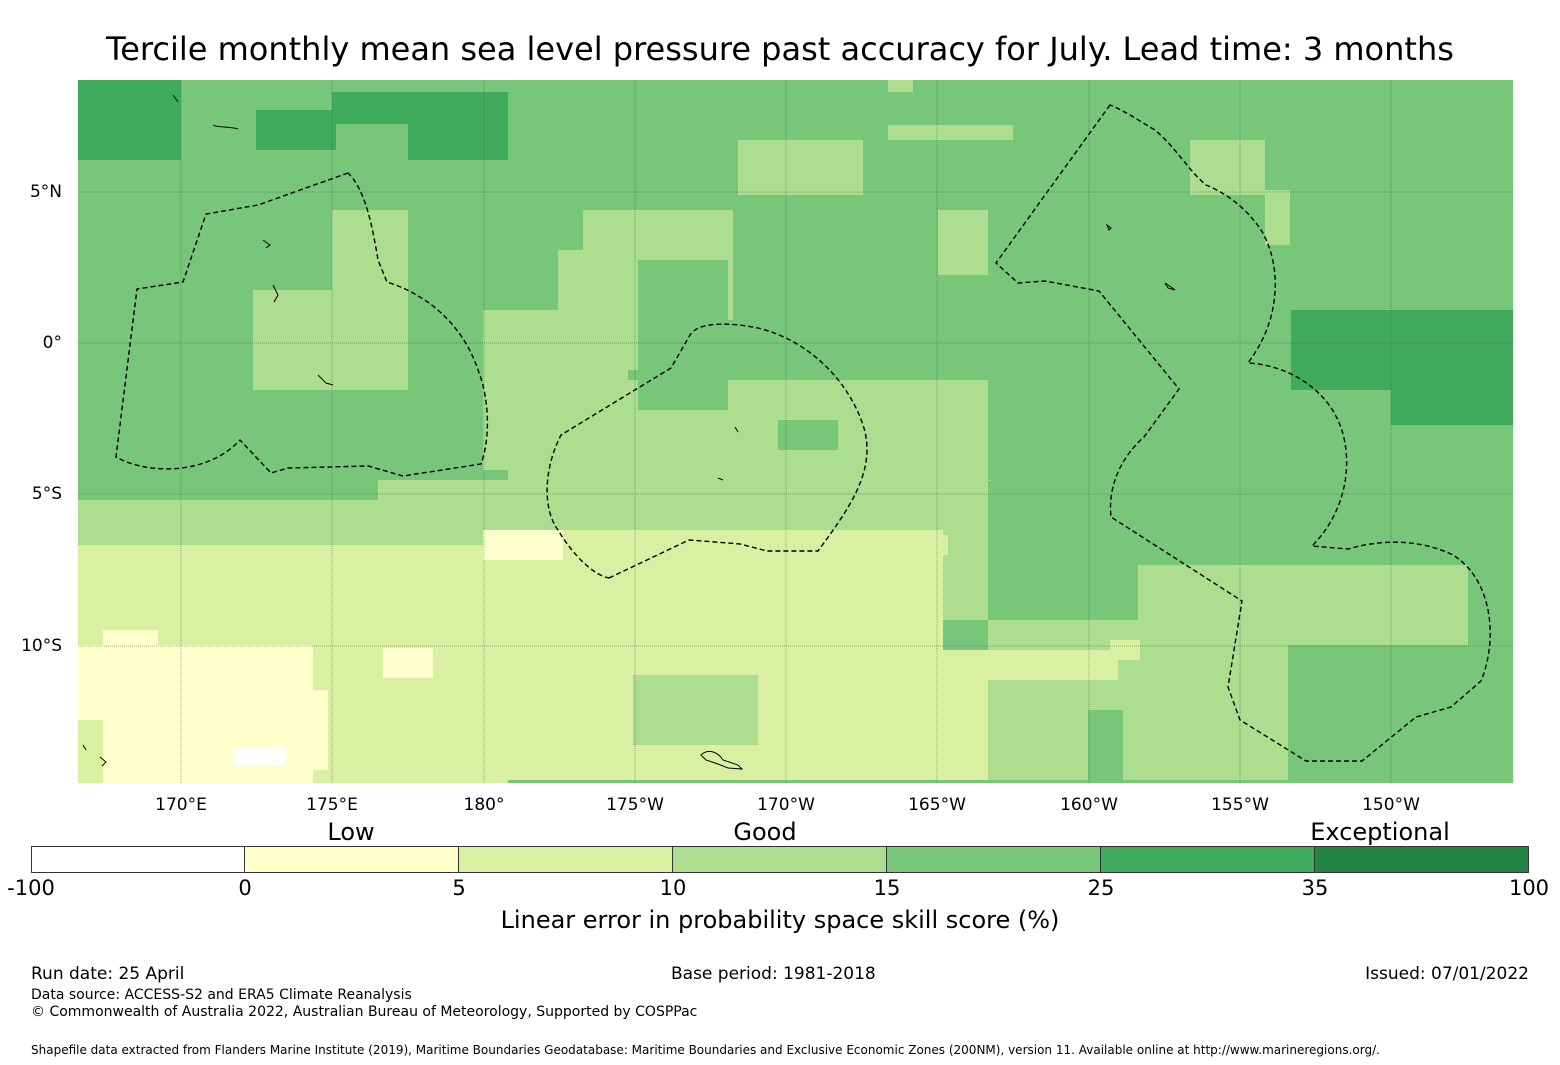 This screenshot has width=1560, height=1065. Describe the element at coordinates (108, 974) in the screenshot. I see `run-date: Run date: 25 April` at that location.